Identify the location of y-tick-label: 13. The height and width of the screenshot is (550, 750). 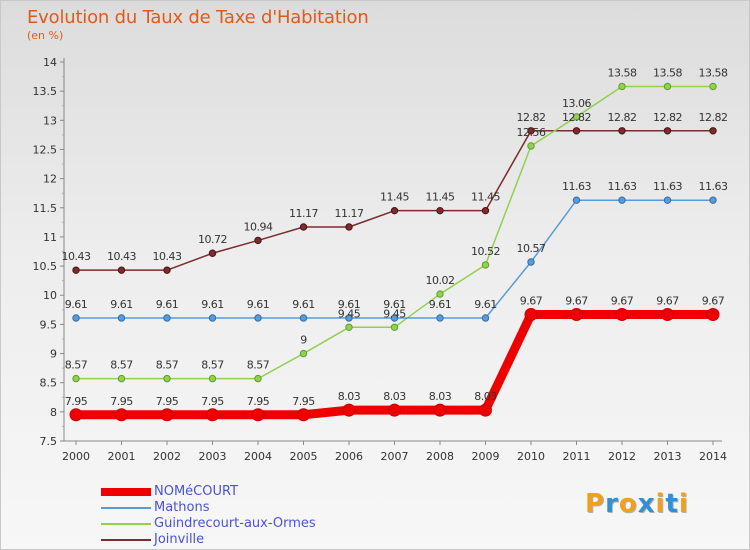
(50, 120).